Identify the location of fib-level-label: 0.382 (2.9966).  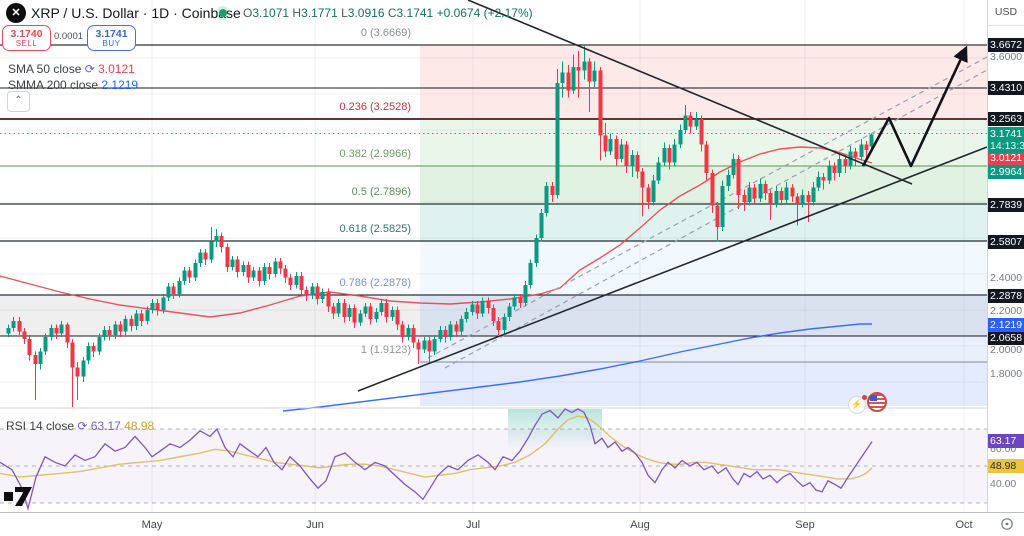
(375, 154).